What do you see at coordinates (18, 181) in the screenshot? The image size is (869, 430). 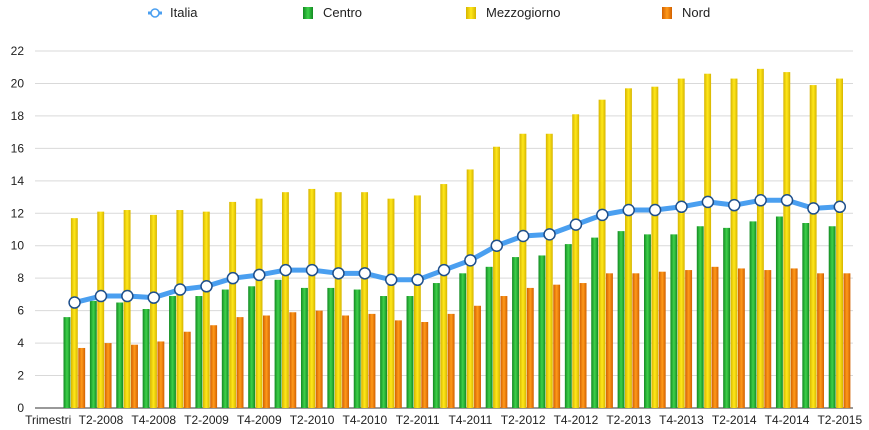 I see `y-tick-label: 14` at bounding box center [18, 181].